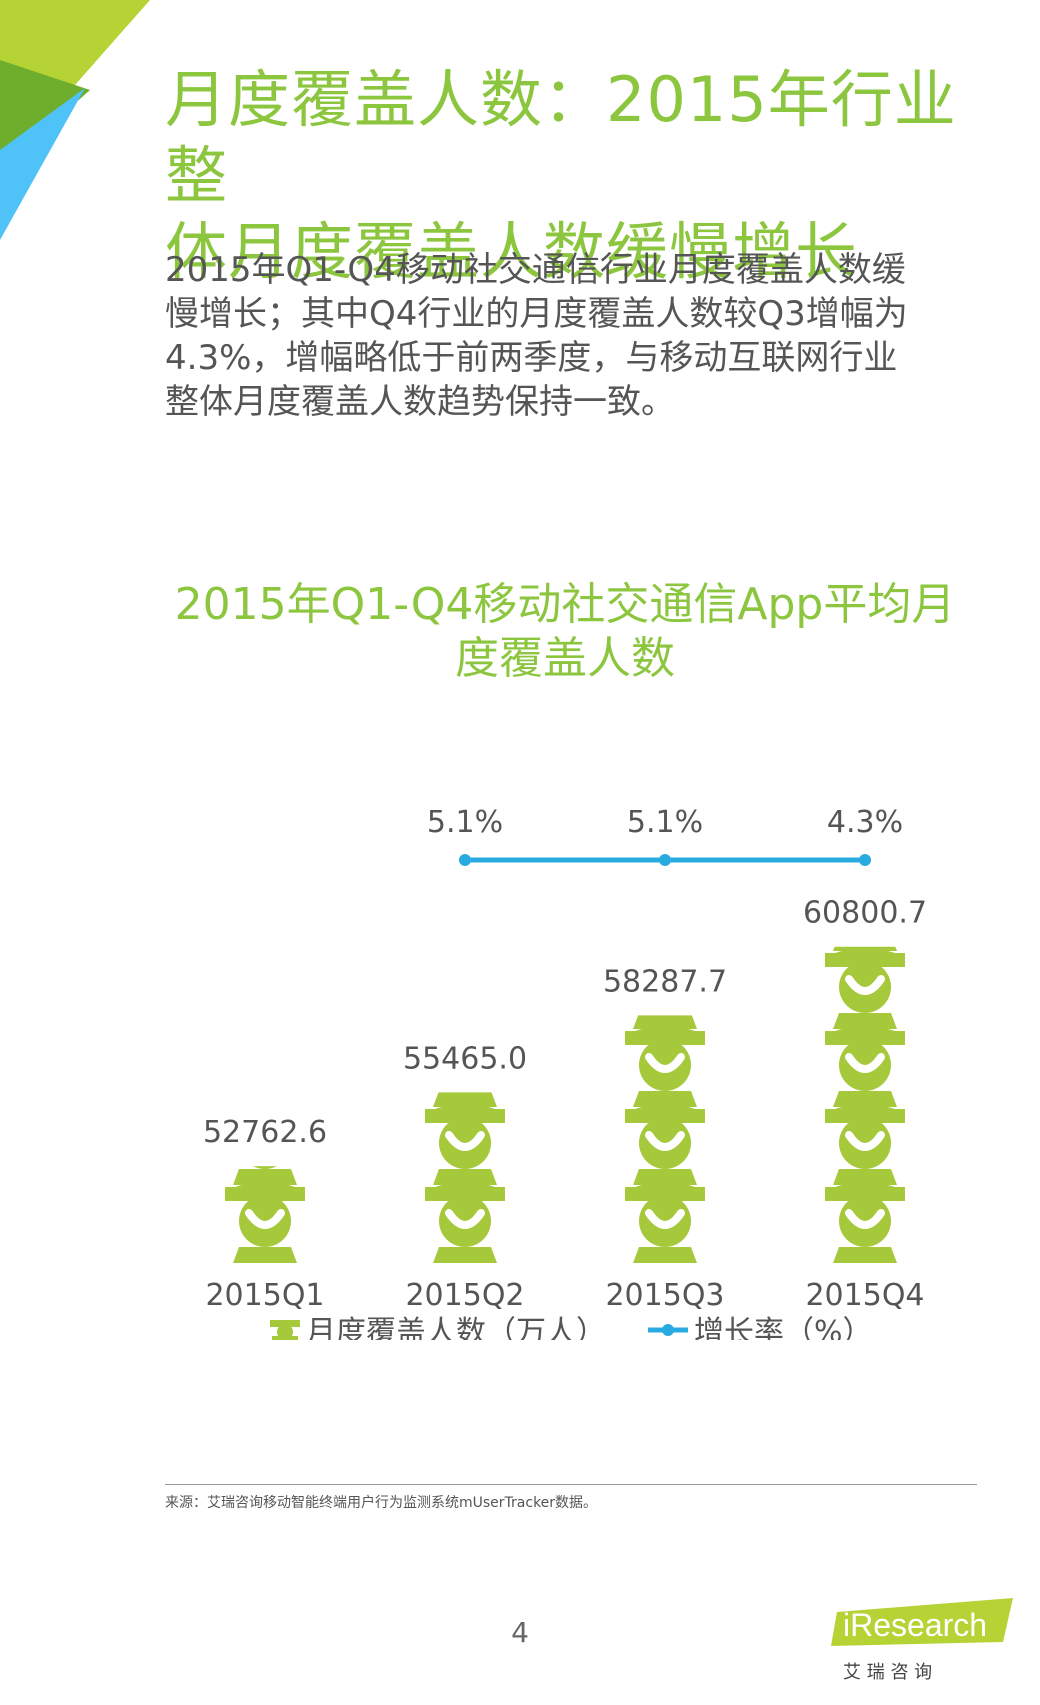  What do you see at coordinates (381, 1503) in the screenshot?
I see `source-note: 来源：艾瑞咨询移动智能终端用户行为监测系统mUserTracker数据。` at bounding box center [381, 1503].